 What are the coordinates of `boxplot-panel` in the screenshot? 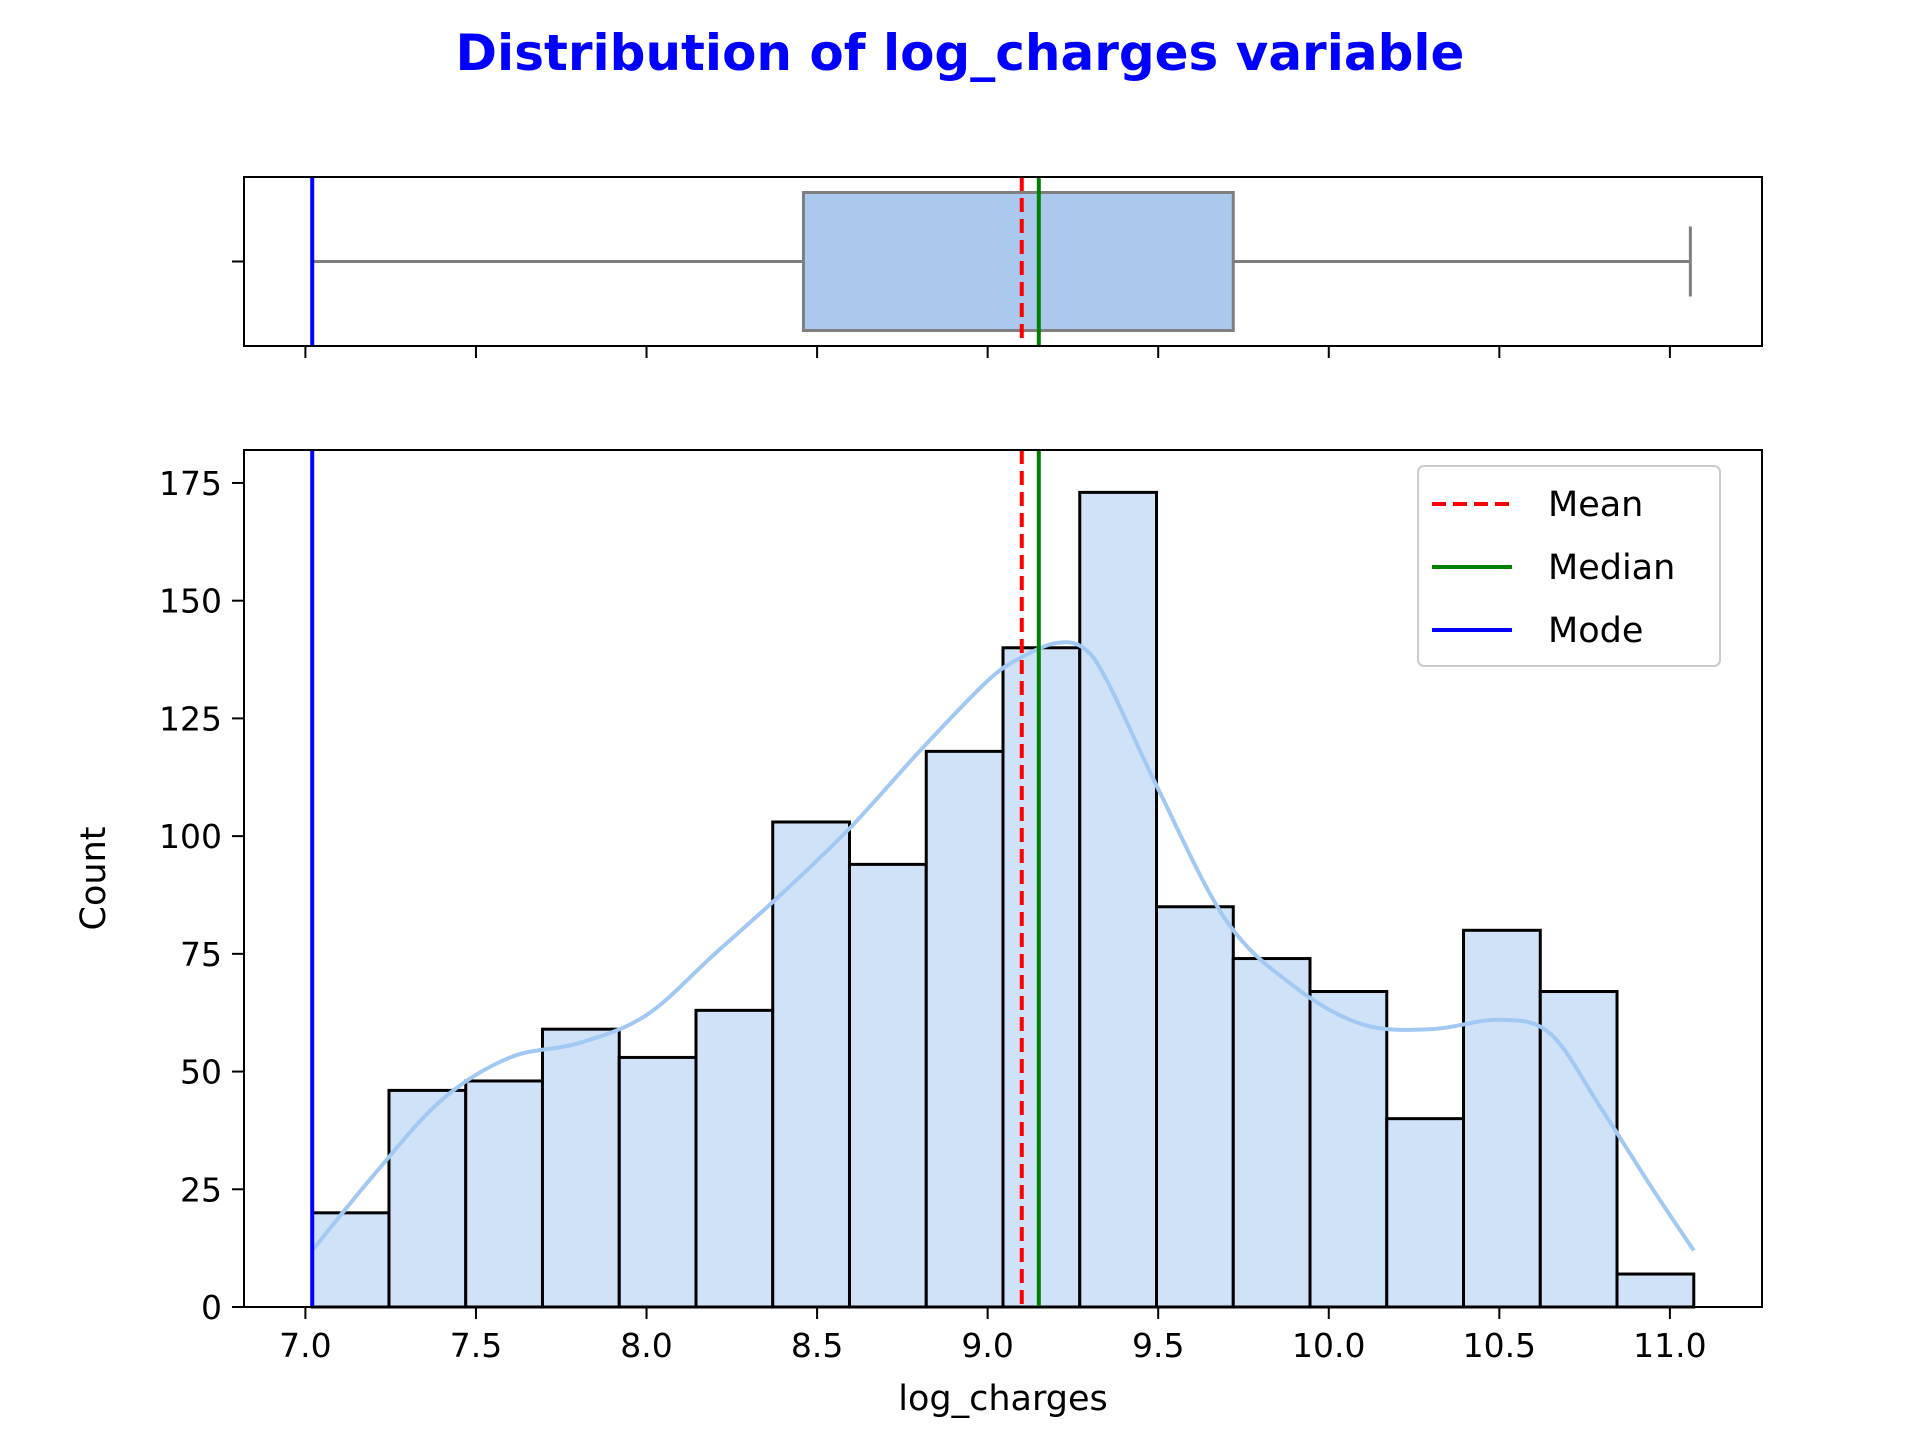 It's located at (997, 267).